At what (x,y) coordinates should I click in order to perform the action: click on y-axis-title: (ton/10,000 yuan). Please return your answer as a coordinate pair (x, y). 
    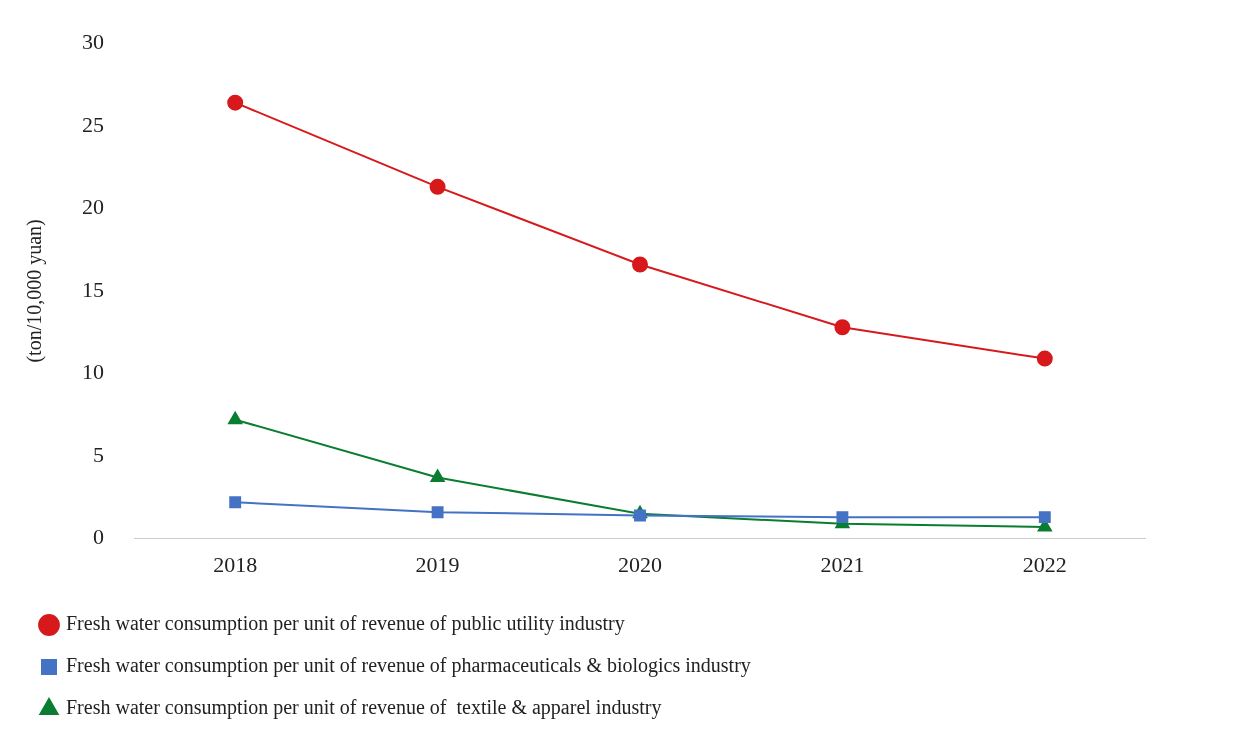
    Looking at the image, I should click on (35, 291).